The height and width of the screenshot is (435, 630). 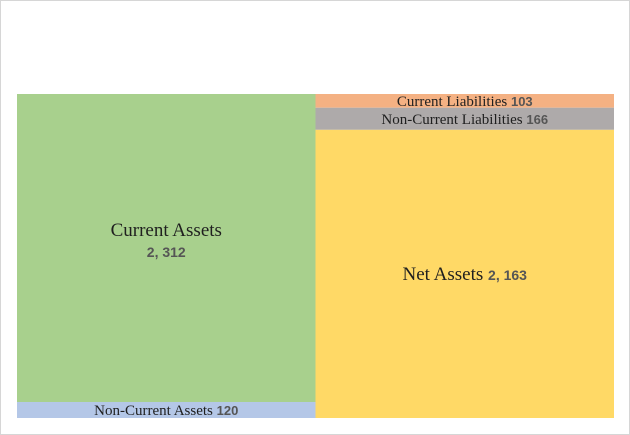 What do you see at coordinates (166, 252) in the screenshot?
I see `value-current-assets: 2, 312` at bounding box center [166, 252].